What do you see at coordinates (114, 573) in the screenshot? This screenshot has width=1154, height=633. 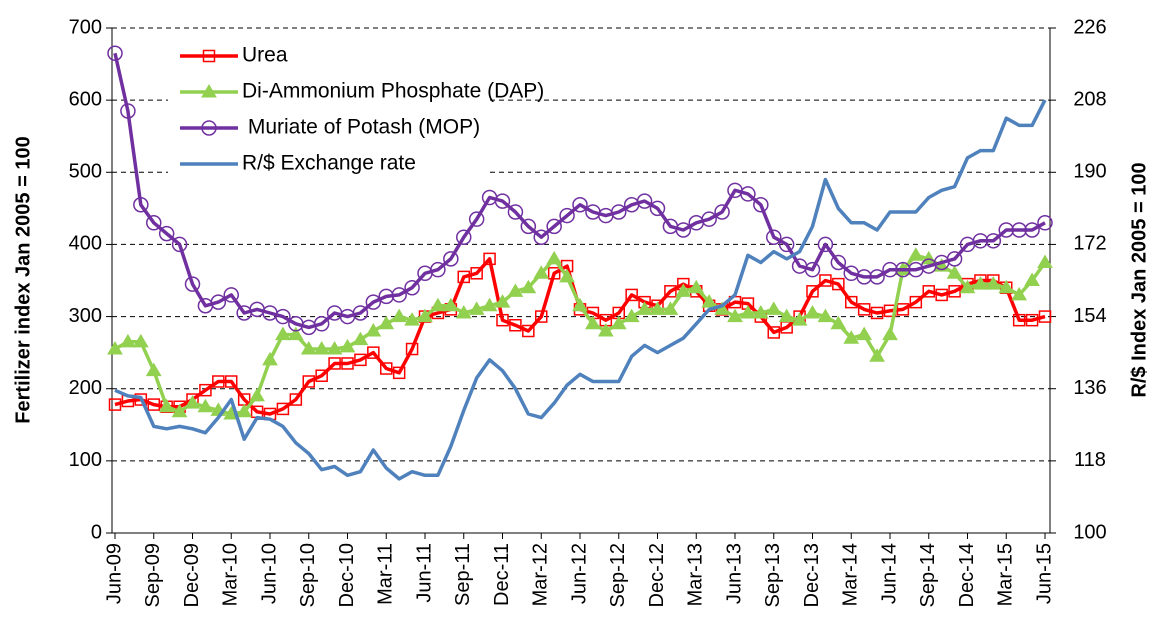 I see `x-tick-label: Jun-09` at bounding box center [114, 573].